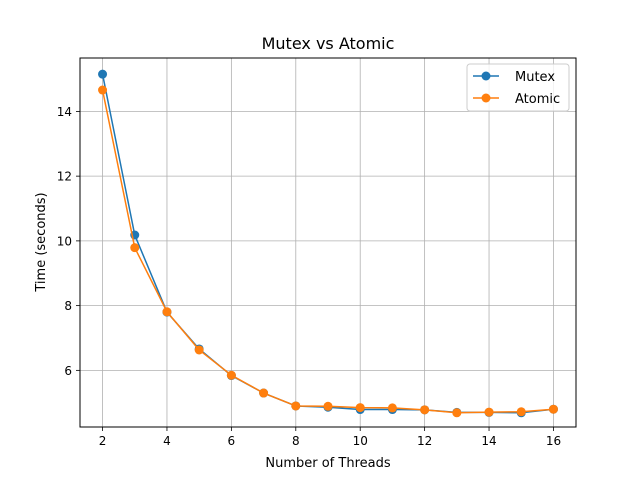 This screenshot has width=640, height=485. What do you see at coordinates (328, 43) in the screenshot?
I see `chart-title: Mutex vs Atomic` at bounding box center [328, 43].